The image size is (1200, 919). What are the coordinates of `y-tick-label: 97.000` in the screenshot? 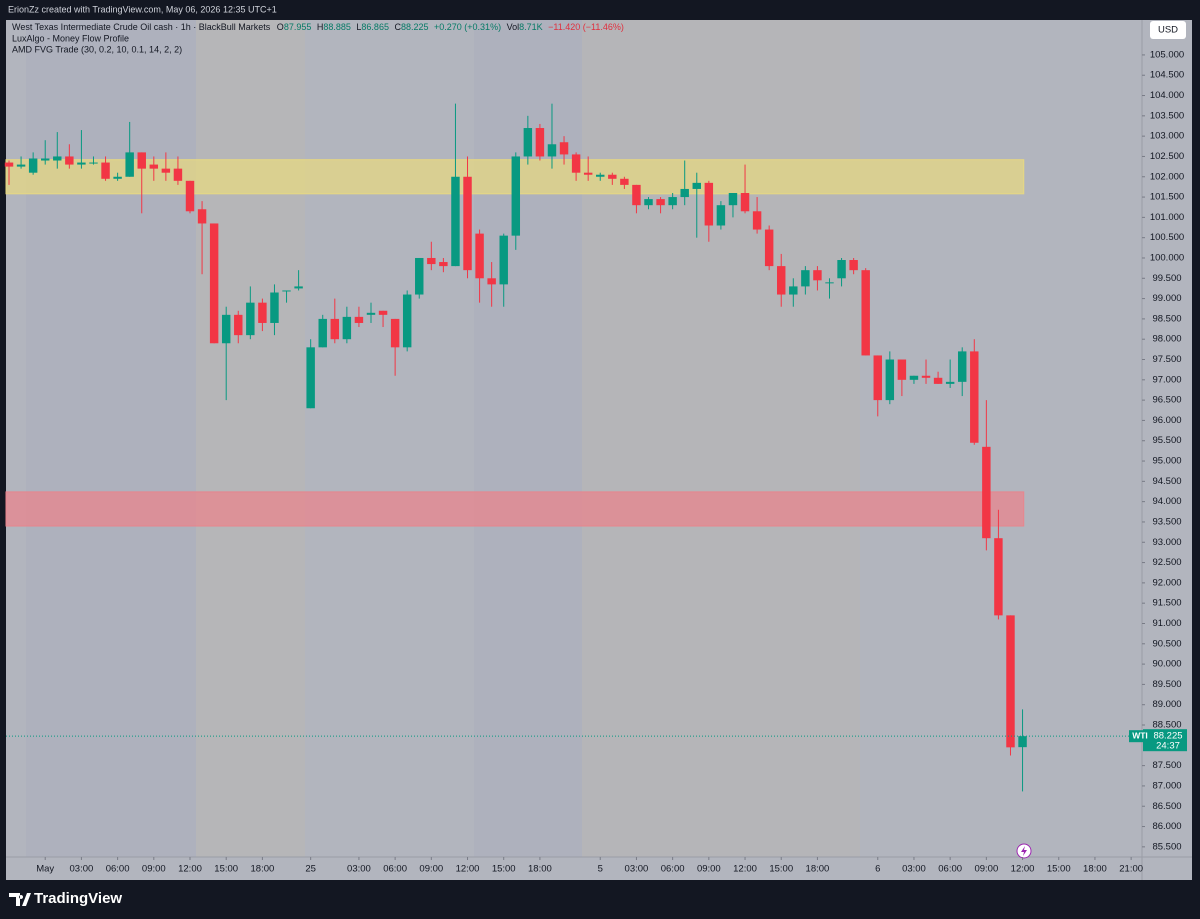 It's located at (1166, 379).